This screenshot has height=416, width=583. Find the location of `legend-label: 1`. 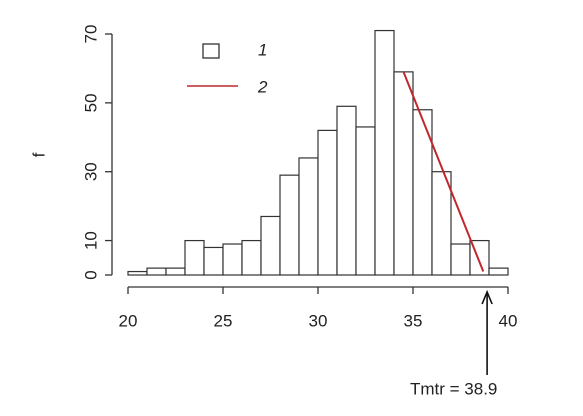

legend-label: 1 is located at coordinates (262, 49).